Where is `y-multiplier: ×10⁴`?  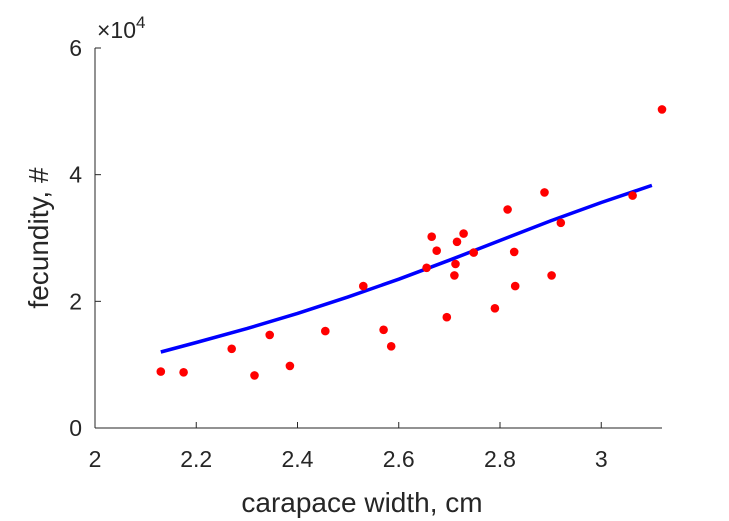 y-multiplier: ×10⁴ is located at coordinates (121, 28).